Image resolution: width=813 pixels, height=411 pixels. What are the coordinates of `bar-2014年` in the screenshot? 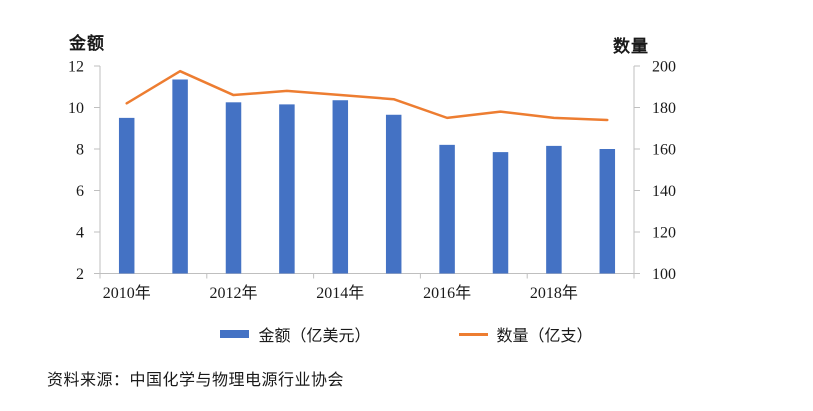 It's located at (340, 187).